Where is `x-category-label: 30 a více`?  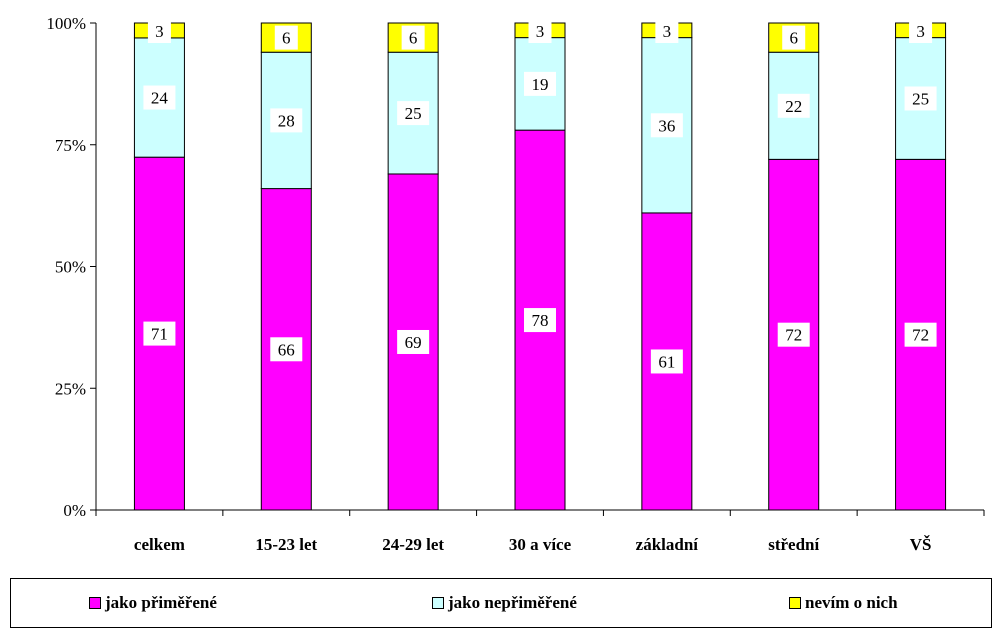
x-category-label: 30 a více is located at coordinates (540, 544).